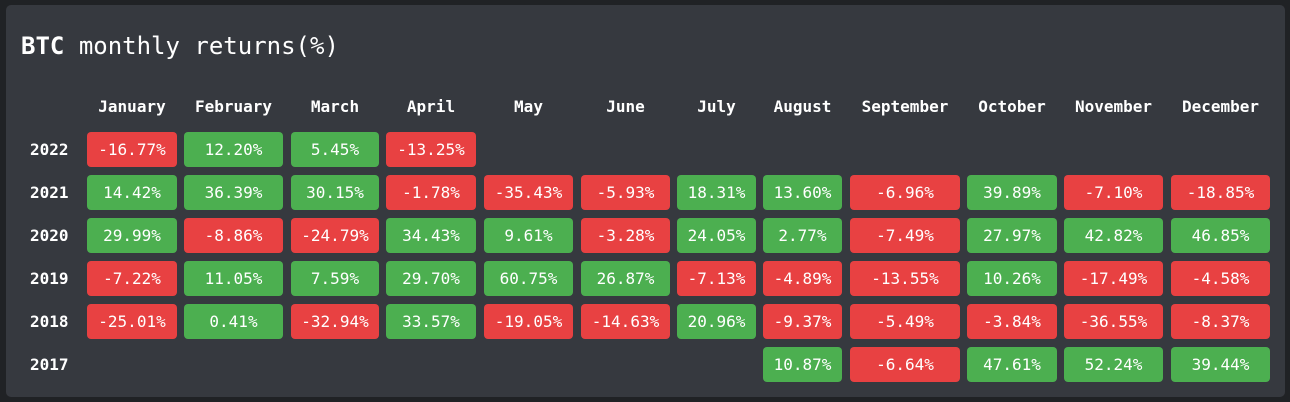  I want to click on return-cell-2021-december: -18.85%, so click(1220, 192).